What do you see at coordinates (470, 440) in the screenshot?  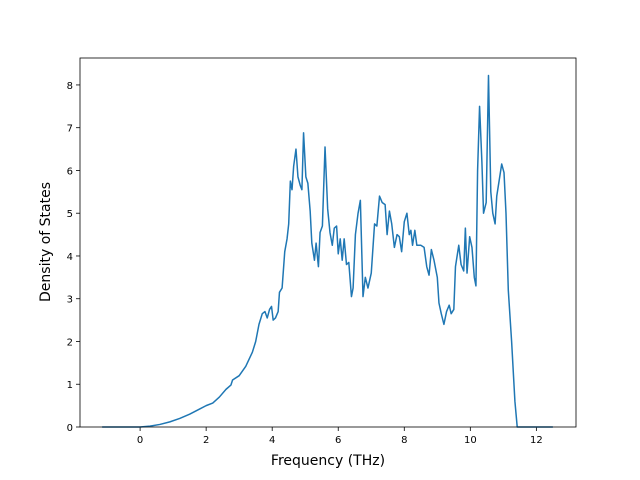 I see `x-tick-label: 10` at bounding box center [470, 440].